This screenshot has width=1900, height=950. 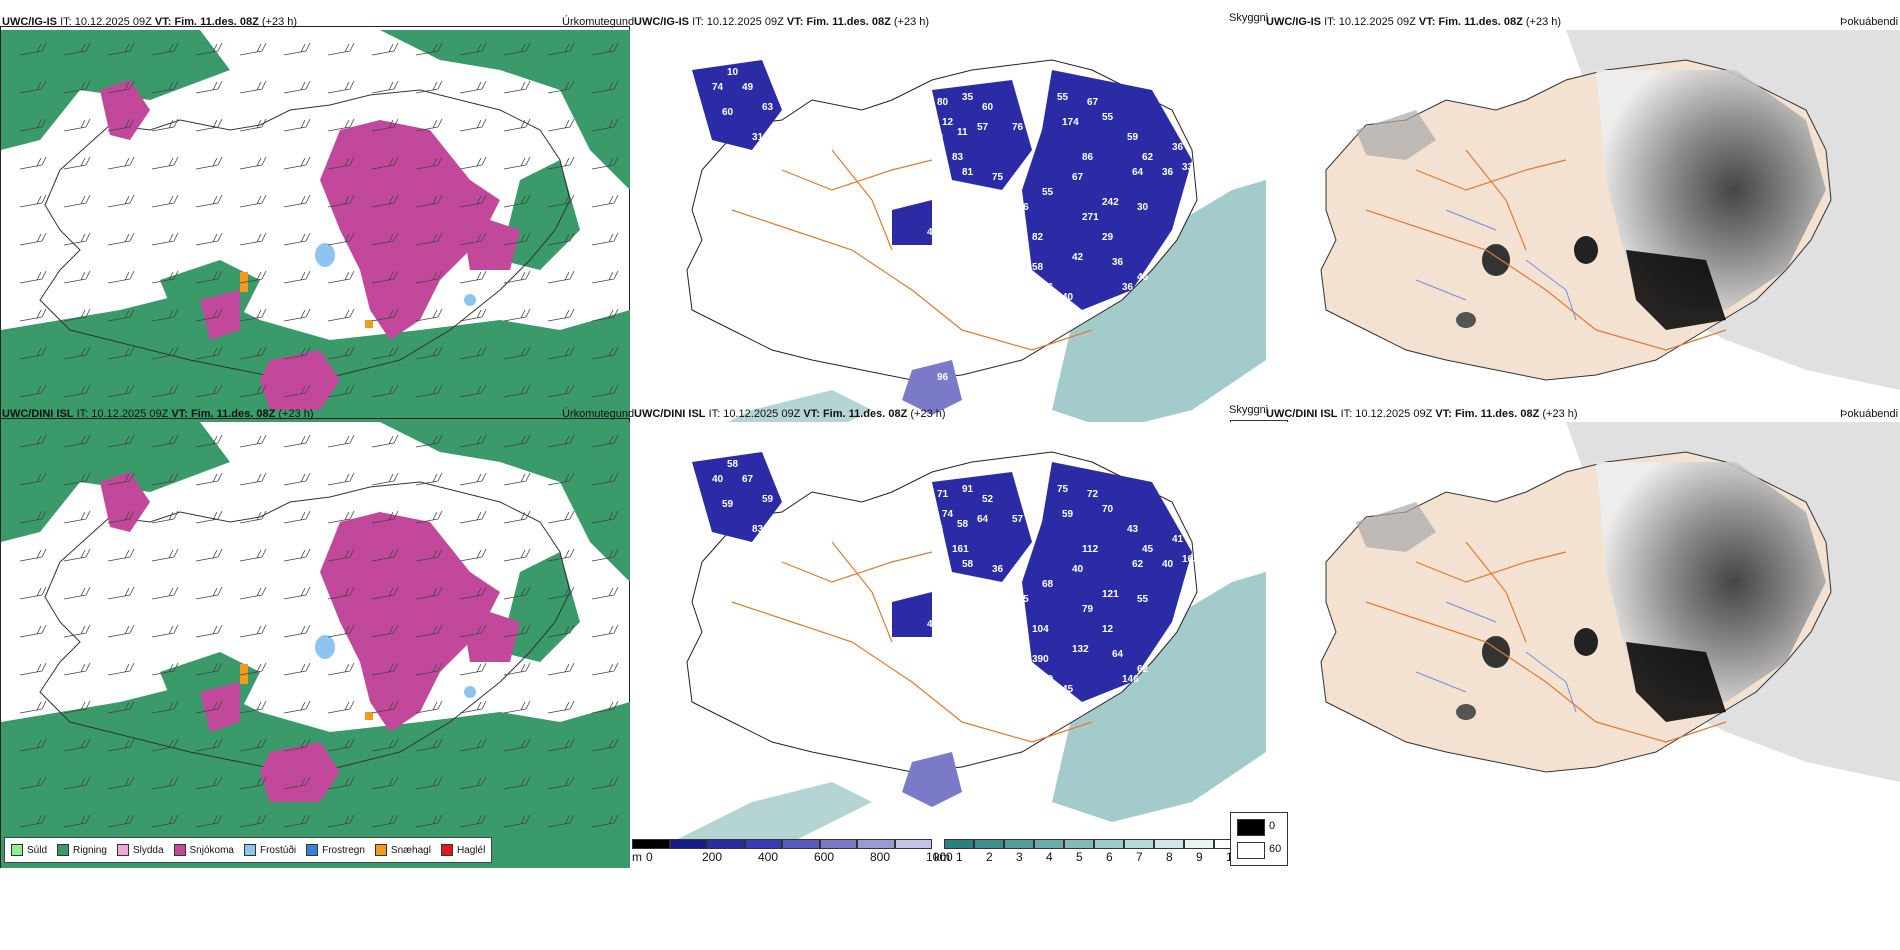 What do you see at coordinates (37, 850) in the screenshot?
I see `legend-label: Súld` at bounding box center [37, 850].